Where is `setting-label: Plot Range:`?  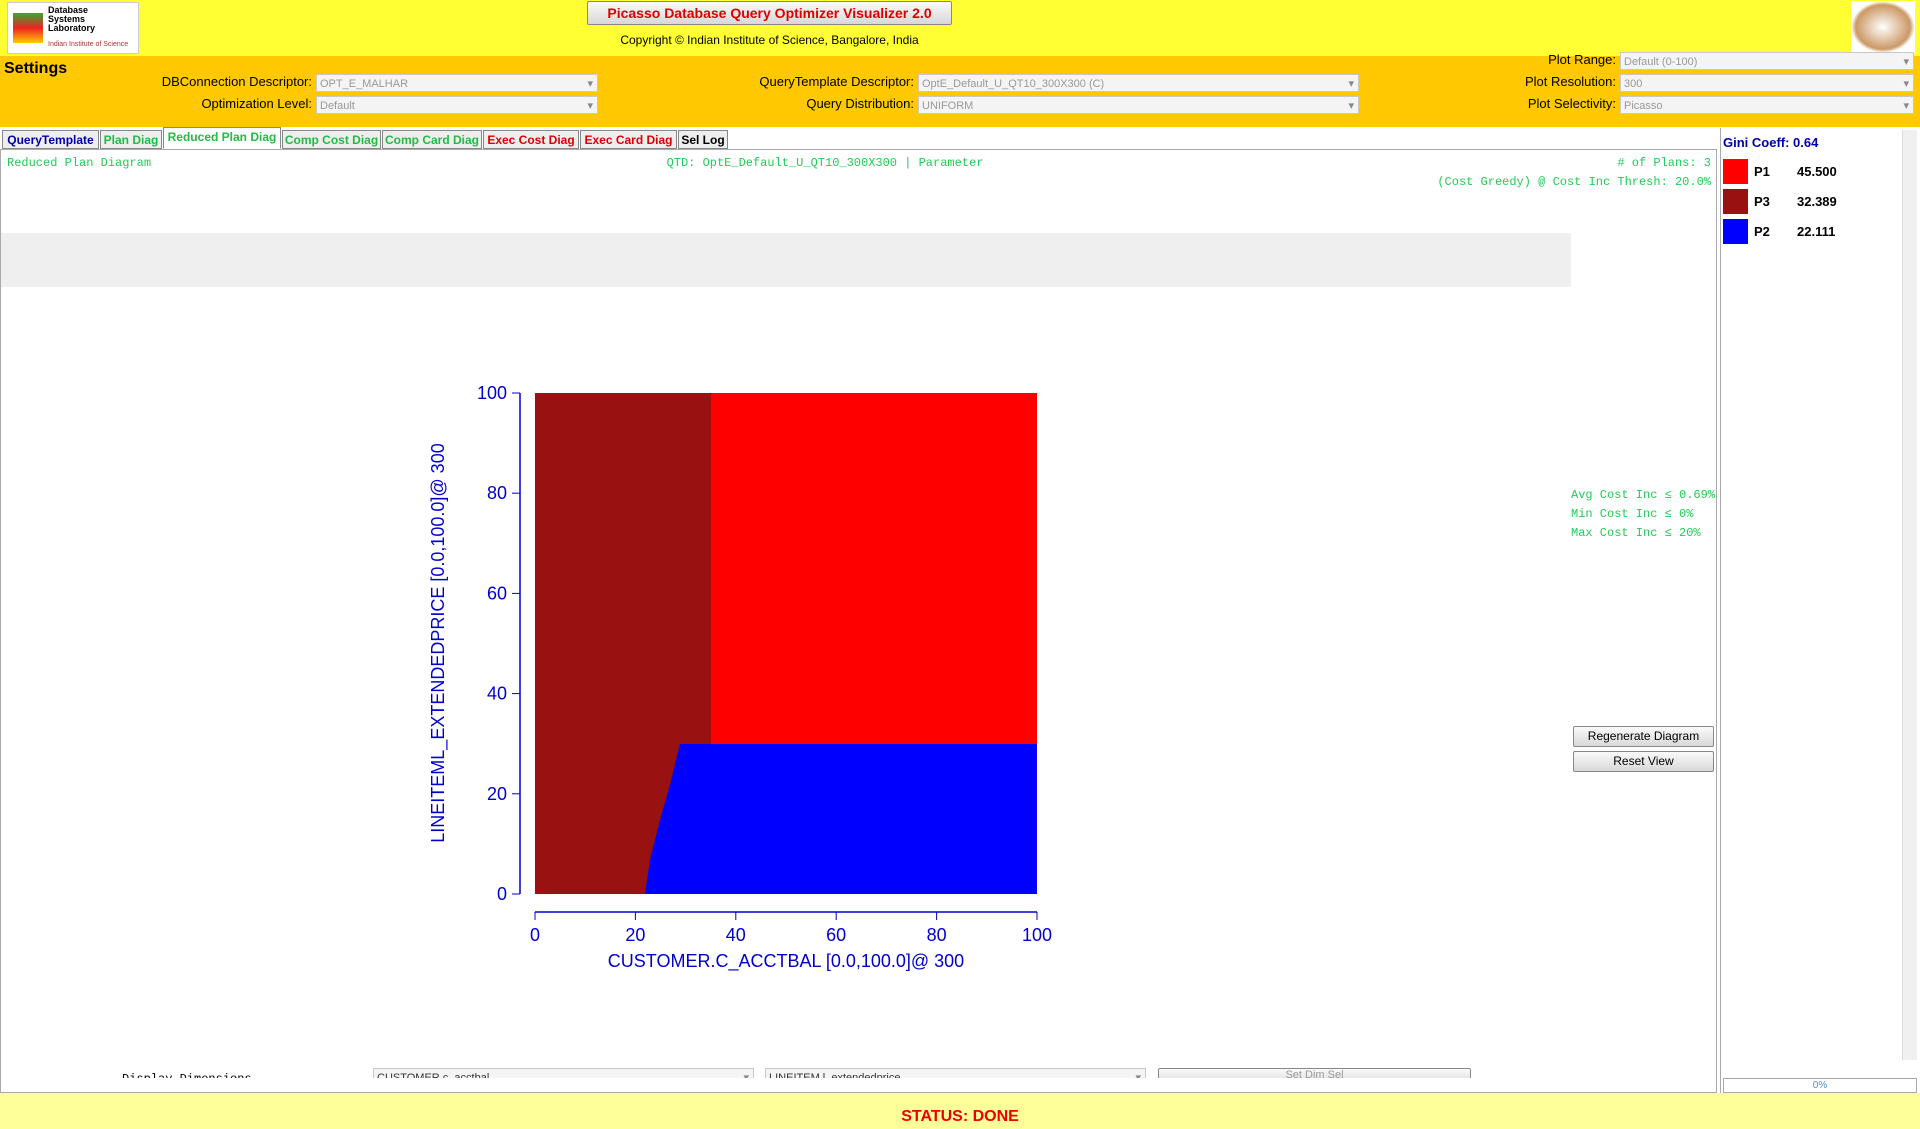
setting-label: Plot Range: is located at coordinates (1582, 59).